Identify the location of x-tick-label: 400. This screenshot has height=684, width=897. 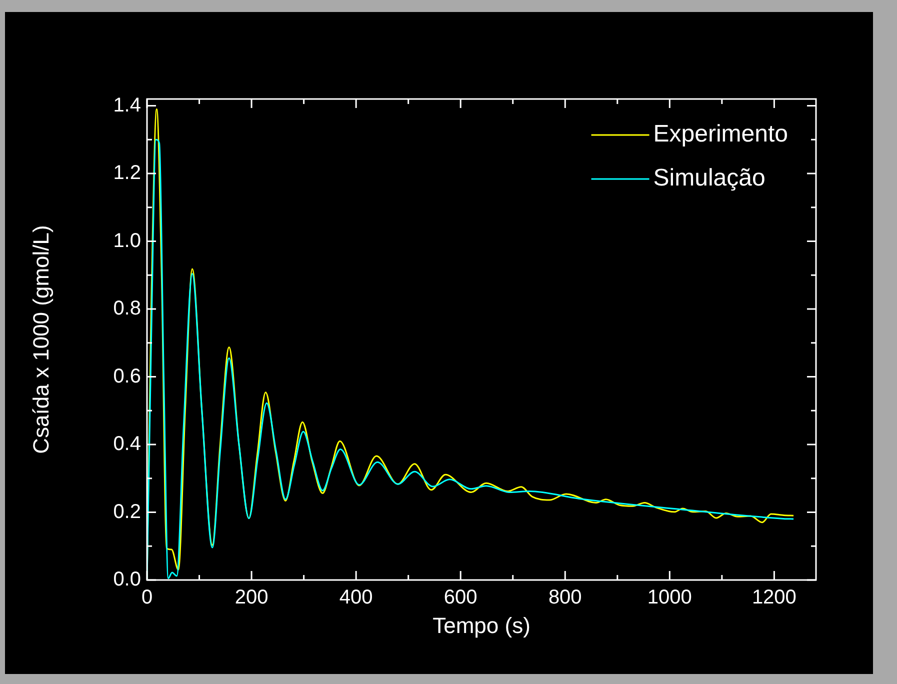
(356, 597).